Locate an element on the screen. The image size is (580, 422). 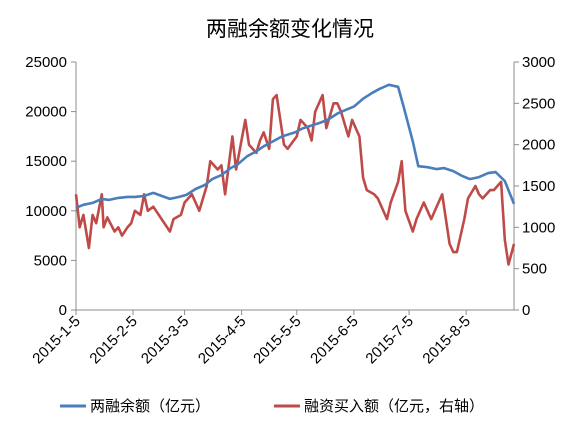
x-tick-label: 2015-4-5 is located at coordinates (222, 340).